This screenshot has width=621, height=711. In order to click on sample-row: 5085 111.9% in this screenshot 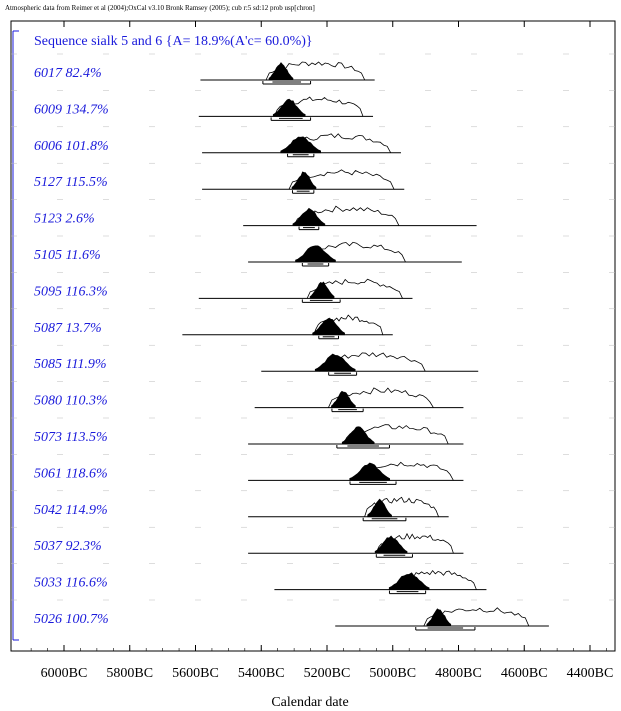, I will do `click(313, 360)`.